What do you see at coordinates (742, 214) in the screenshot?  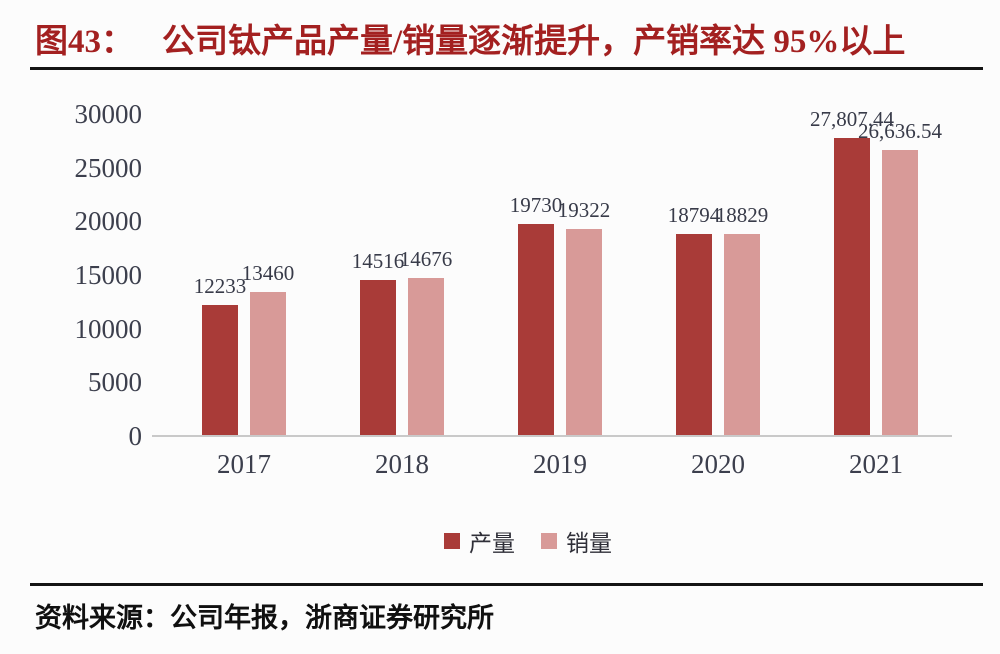 I see `bar-value-label: 18829` at bounding box center [742, 214].